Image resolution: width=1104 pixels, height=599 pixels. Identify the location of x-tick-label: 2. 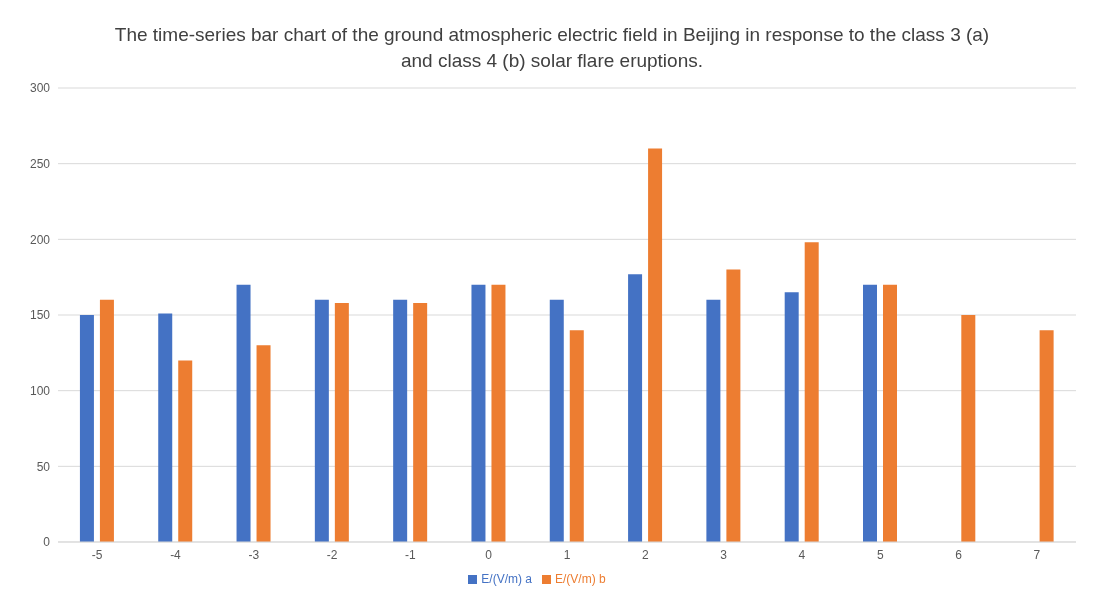
(645, 554).